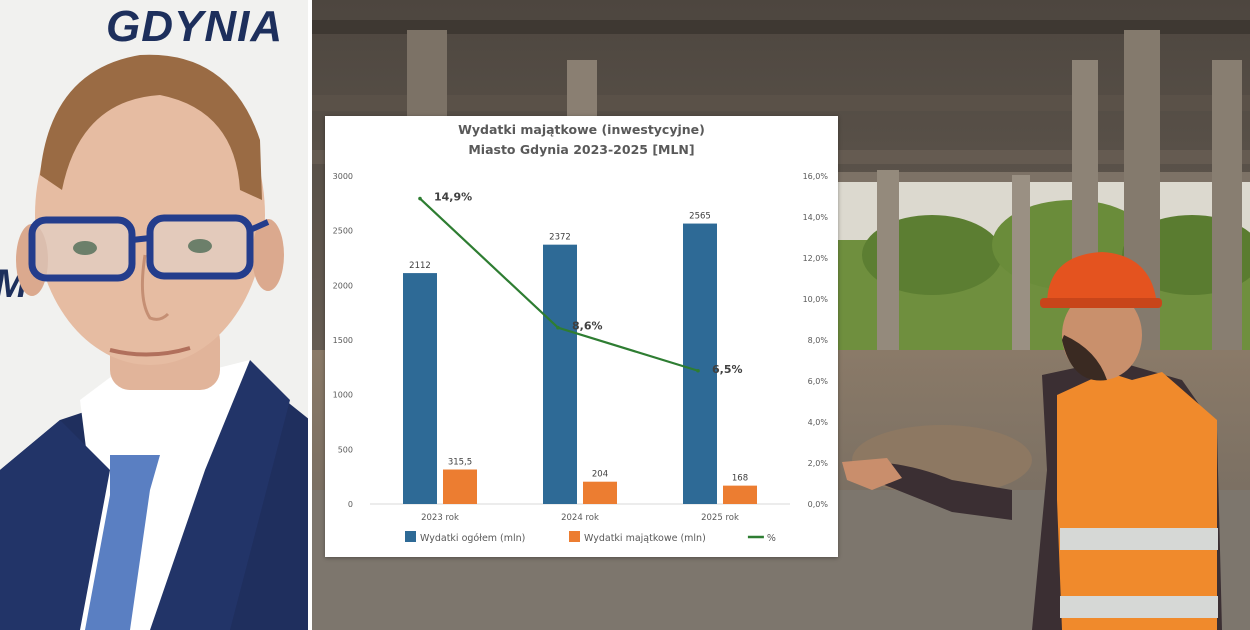 The width and height of the screenshot is (1250, 630). Describe the element at coordinates (700, 217) in the screenshot. I see `bar-data-label: 2565` at that location.